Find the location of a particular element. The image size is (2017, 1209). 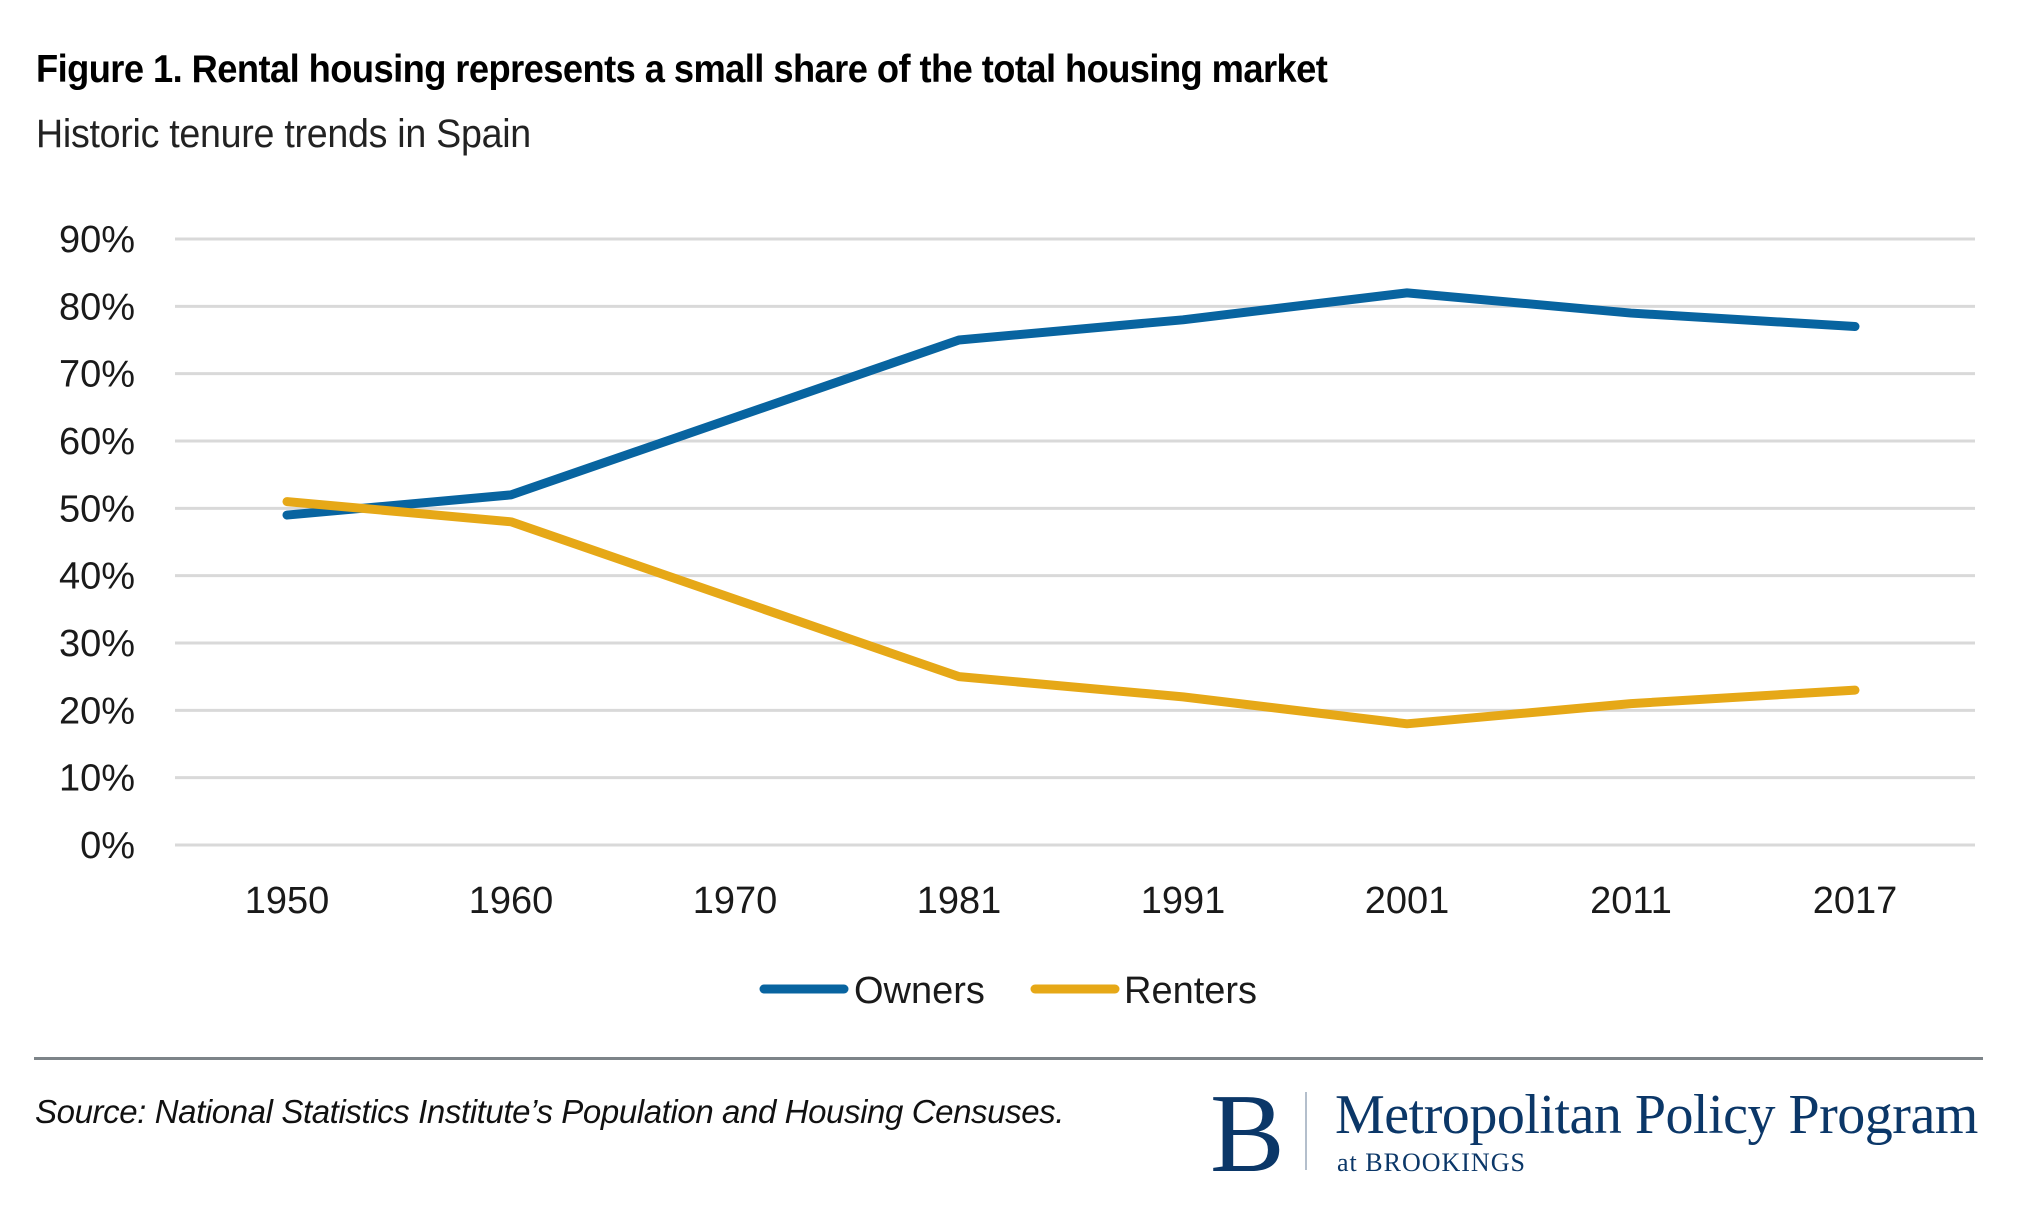

y-axis-ticks: 0% 10% 20% 30% 40% 50% 60% 70% 80% 90% is located at coordinates (97, 543).